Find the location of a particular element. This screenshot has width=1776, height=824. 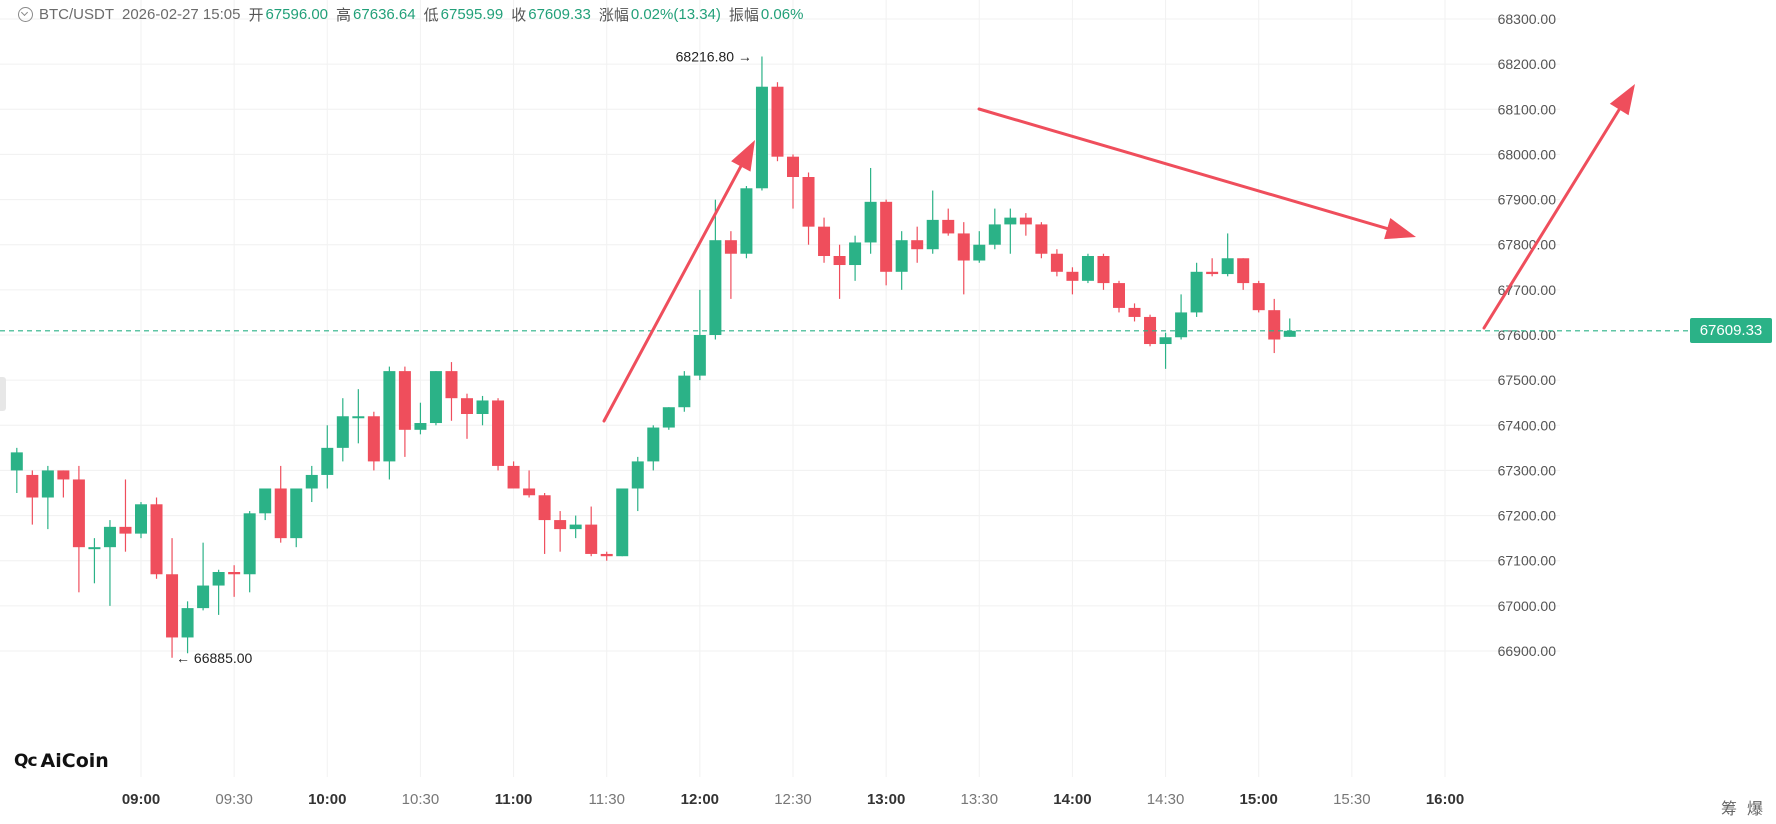

symbol-label: BTC/USDT is located at coordinates (76, 14).